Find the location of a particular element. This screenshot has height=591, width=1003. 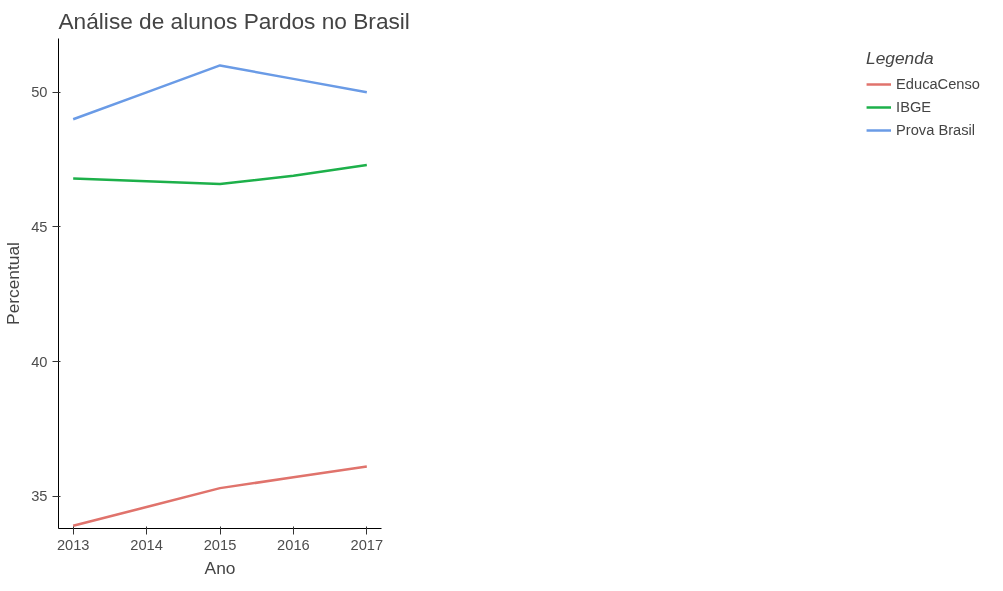

chart-title: Análise de alunos Pardos no Brasil is located at coordinates (234, 20).